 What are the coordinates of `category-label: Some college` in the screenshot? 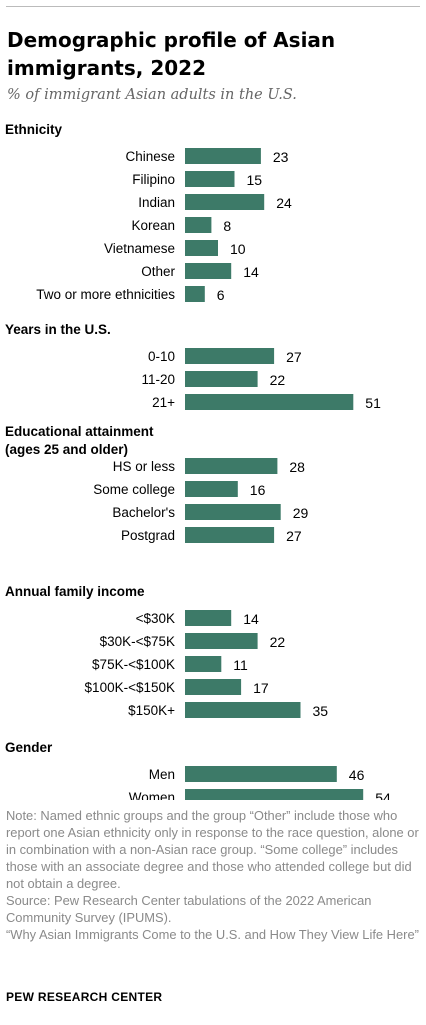 It's located at (134, 489).